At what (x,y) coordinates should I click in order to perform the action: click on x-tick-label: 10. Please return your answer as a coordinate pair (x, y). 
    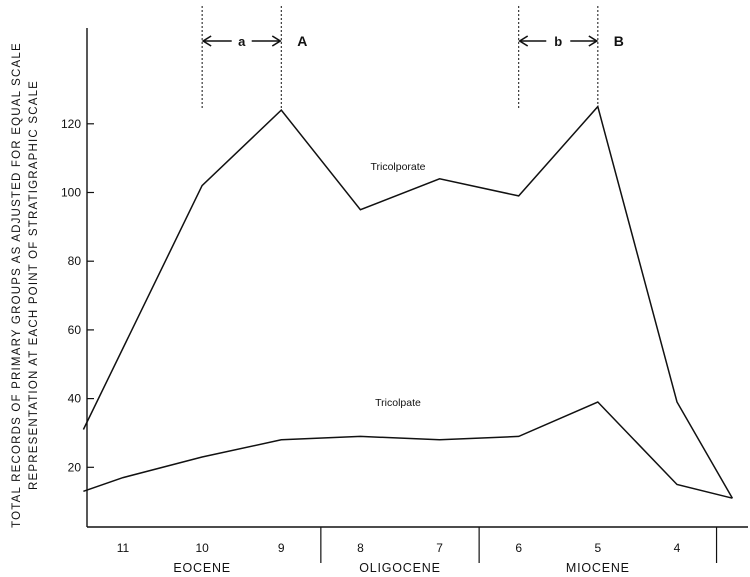
    Looking at the image, I should click on (202, 548).